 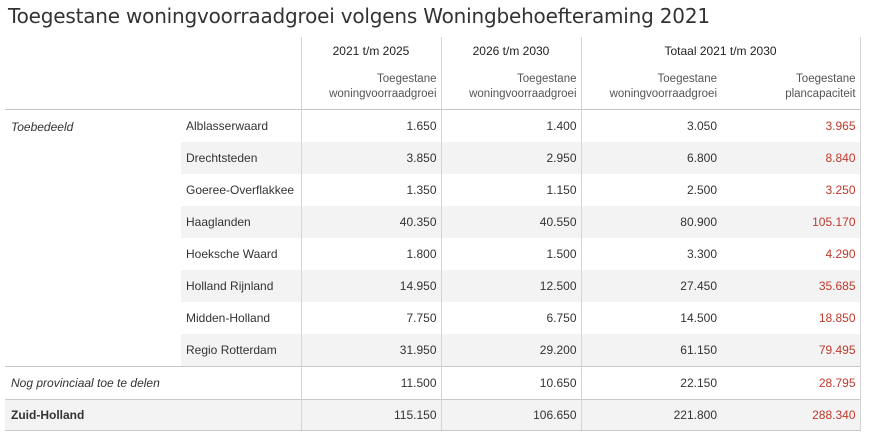 What do you see at coordinates (510, 125) in the screenshot?
I see `cell-value: 1.400` at bounding box center [510, 125].